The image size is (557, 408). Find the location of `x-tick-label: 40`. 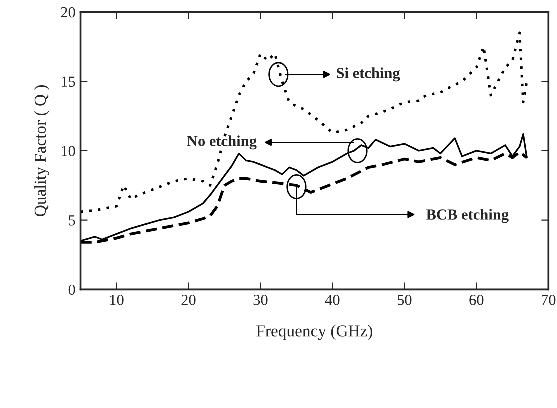

x-tick-label: 40 is located at coordinates (332, 300).